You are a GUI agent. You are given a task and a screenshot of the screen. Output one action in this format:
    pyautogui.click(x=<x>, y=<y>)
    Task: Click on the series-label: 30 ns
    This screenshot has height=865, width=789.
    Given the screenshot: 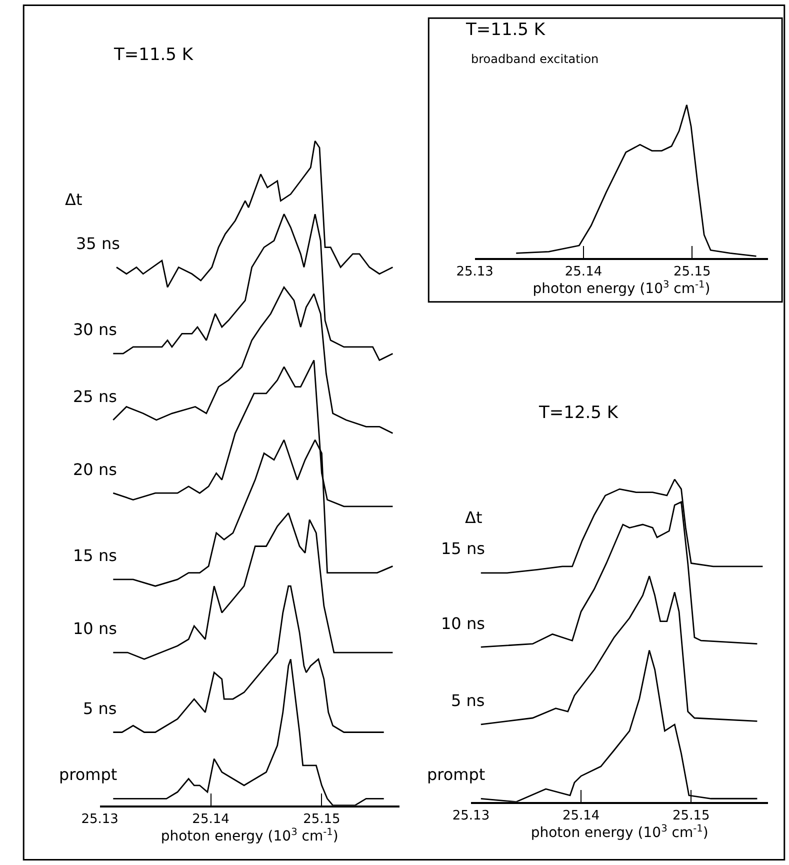 What is the action you would take?
    pyautogui.click(x=95, y=329)
    